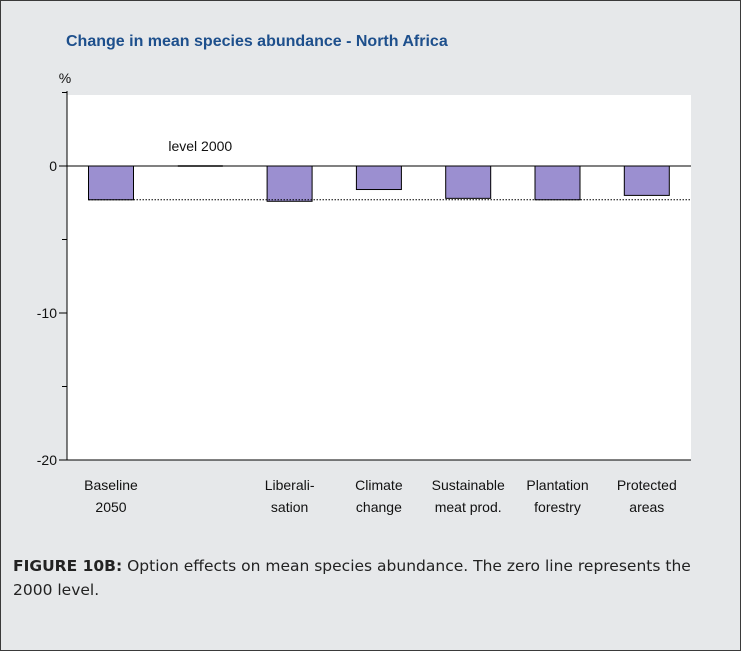 This screenshot has height=651, width=741. What do you see at coordinates (53, 166) in the screenshot?
I see `y-tick-label: 0` at bounding box center [53, 166].